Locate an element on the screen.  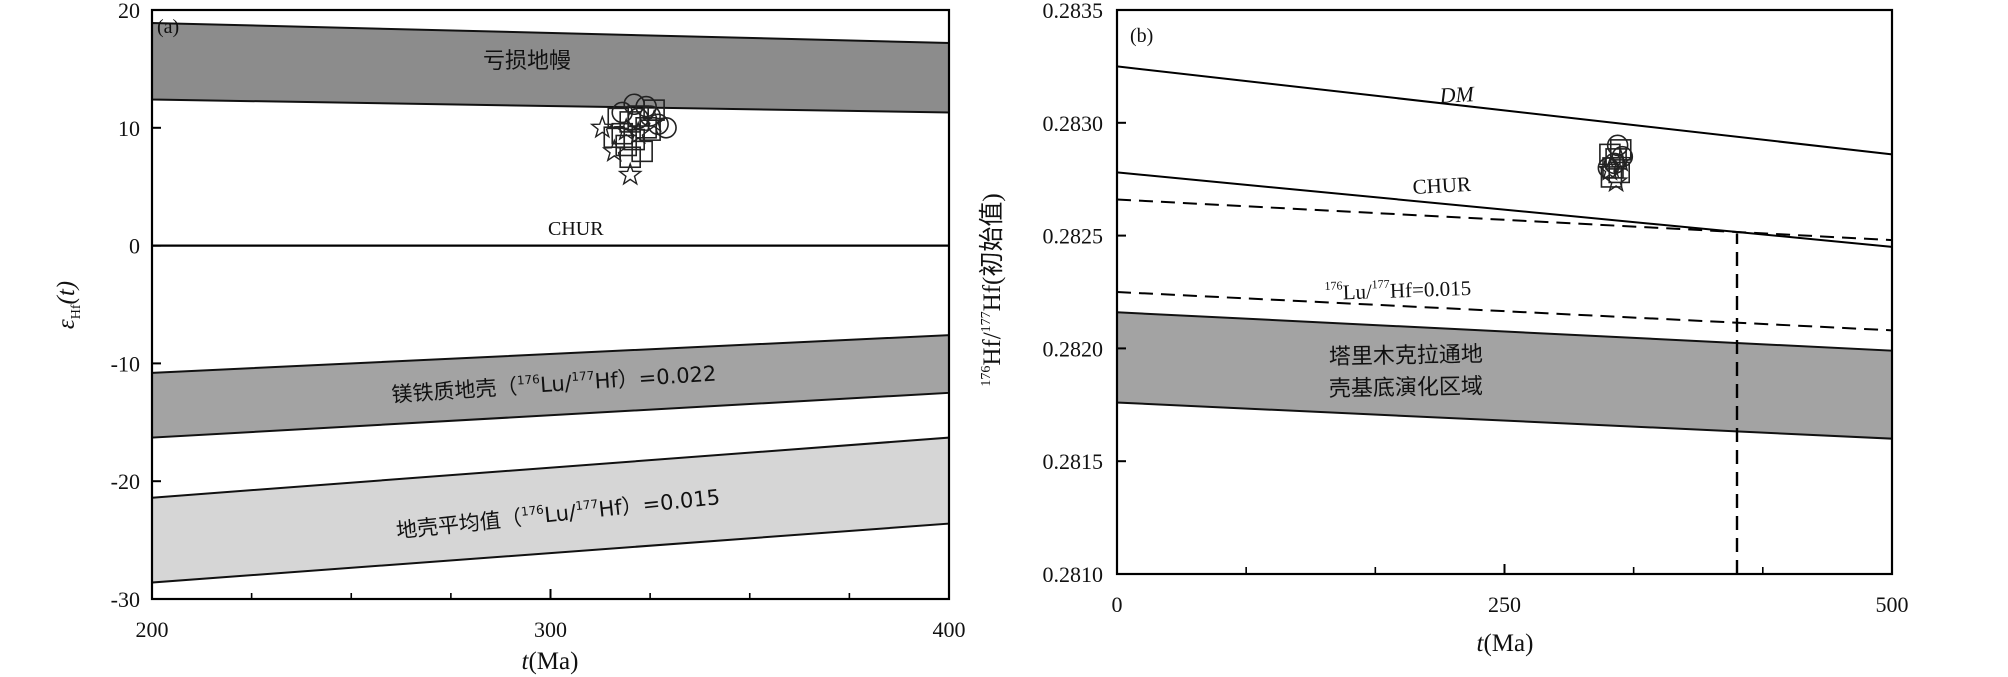
chur-label-a: CHUR is located at coordinates (576, 229).